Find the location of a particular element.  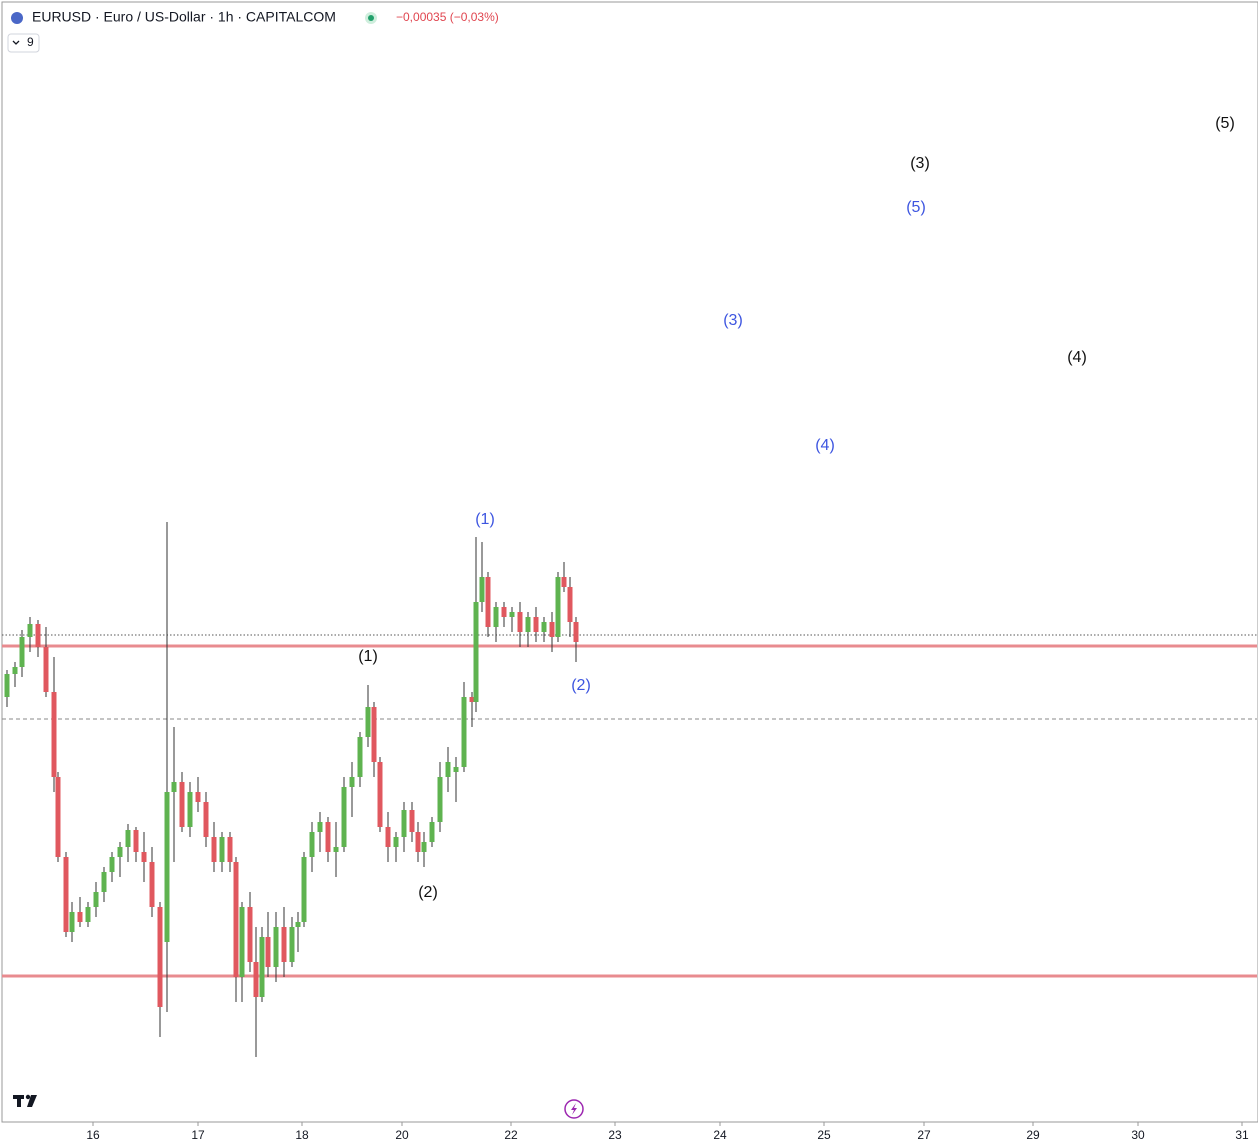

symbol-icon is located at coordinates (17, 18).